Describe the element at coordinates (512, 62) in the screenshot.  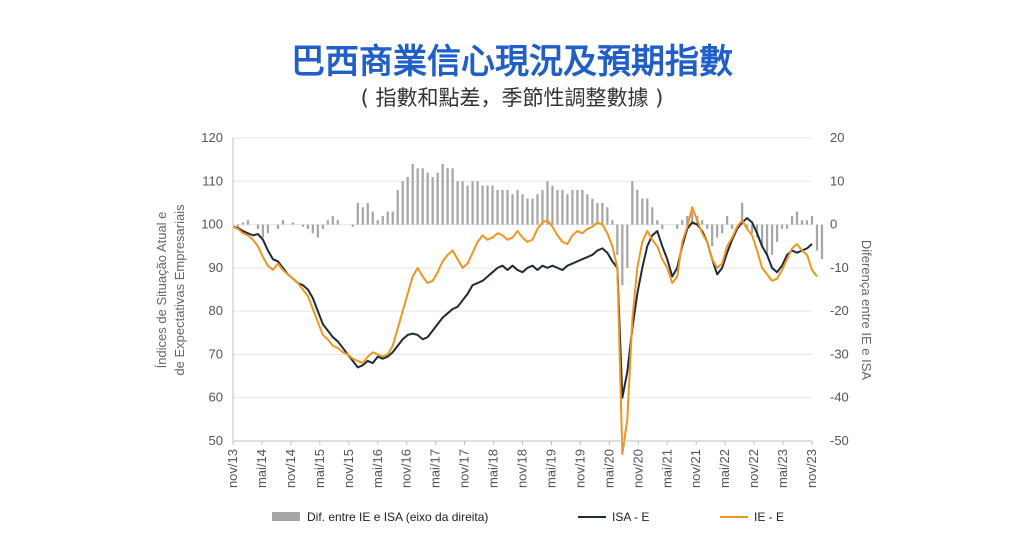
I see `chart-title: 巴西商業信心現況及預期指數` at that location.